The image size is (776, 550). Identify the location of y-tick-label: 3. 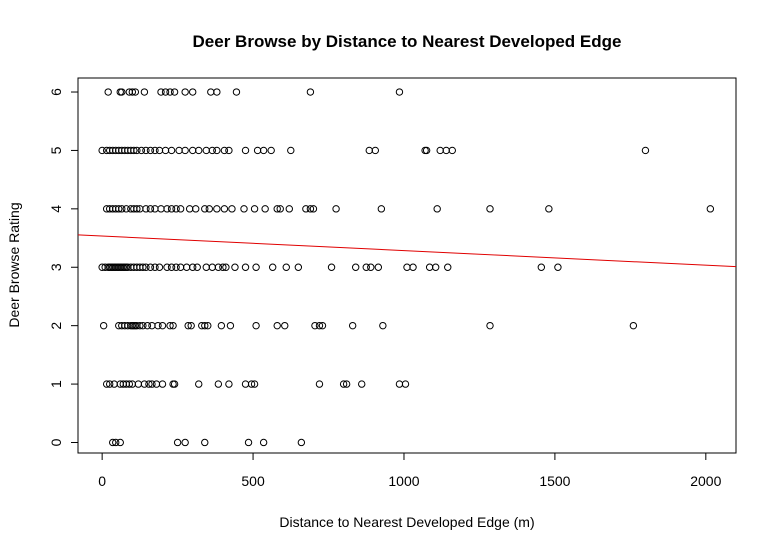
(56, 267).